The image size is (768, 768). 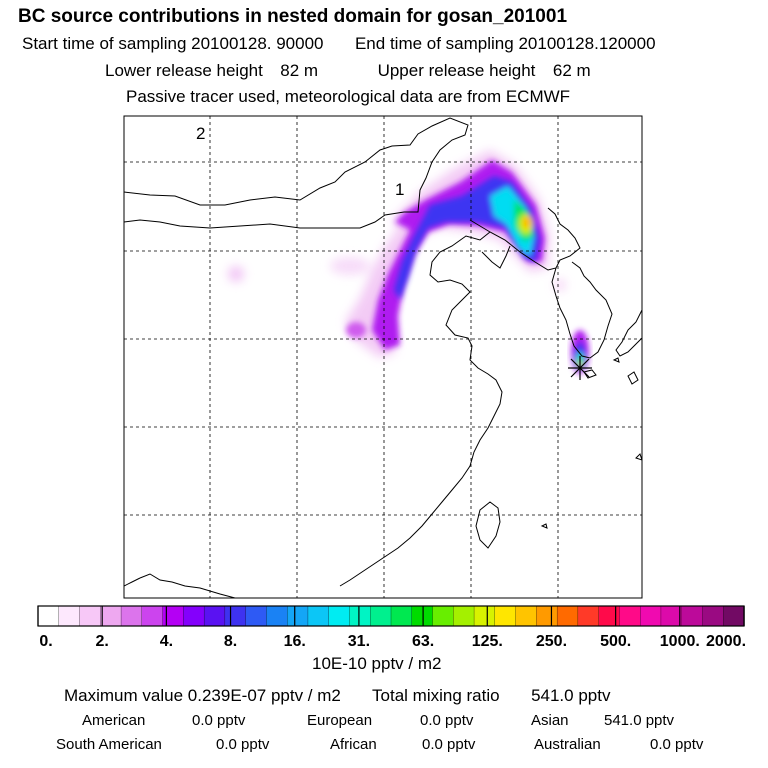 I want to click on colorbar-unit: 10E-10 pptv / m2, so click(x=377, y=663).